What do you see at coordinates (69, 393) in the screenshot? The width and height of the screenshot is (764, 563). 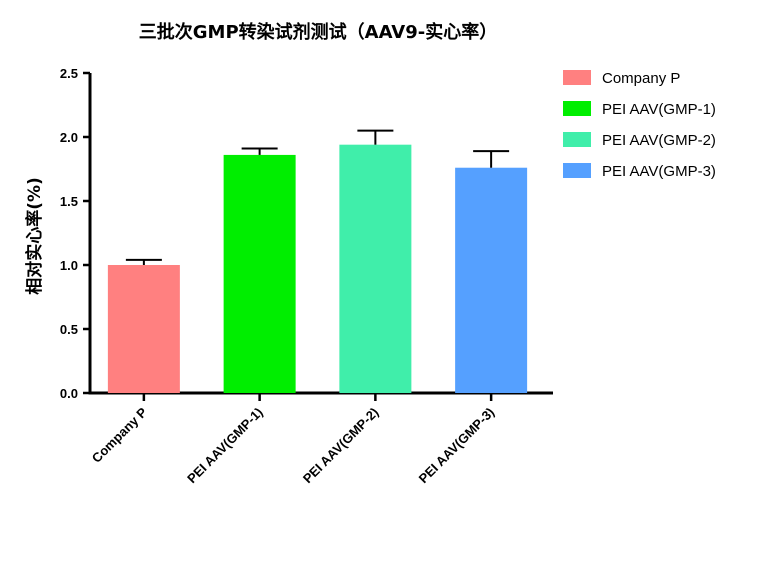 I see `y-tick-label: 0.0` at bounding box center [69, 393].